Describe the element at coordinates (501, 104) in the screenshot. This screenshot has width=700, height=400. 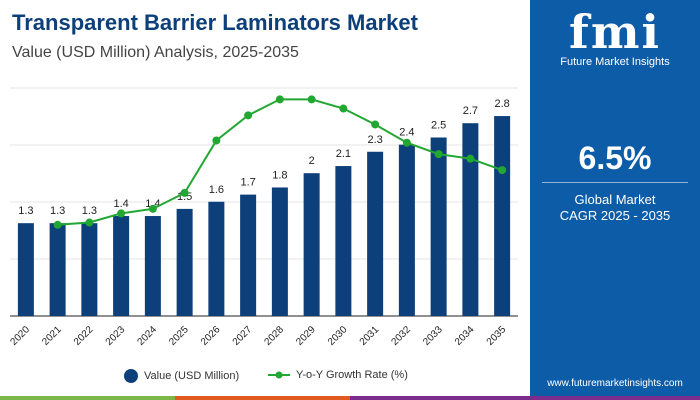
I see `bar-label: 2.8` at that location.